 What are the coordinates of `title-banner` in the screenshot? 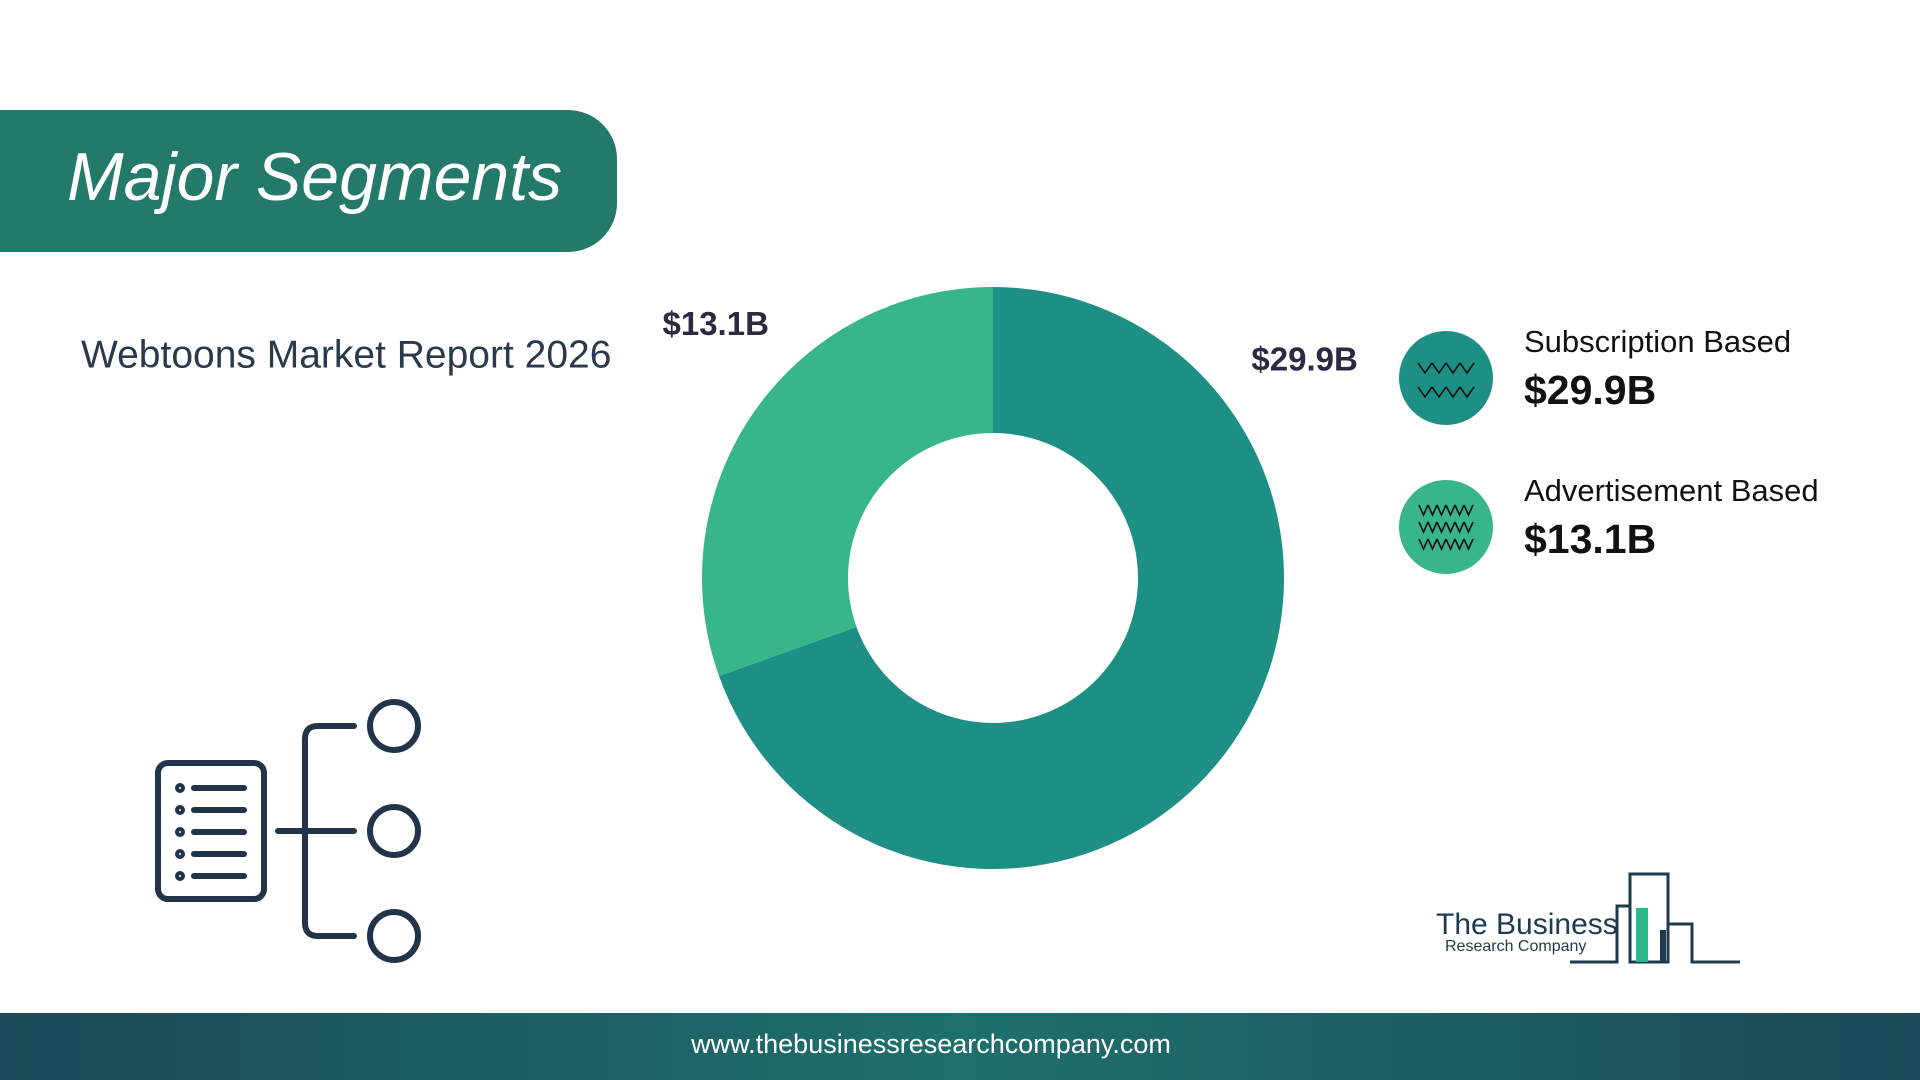 It's located at (308, 181).